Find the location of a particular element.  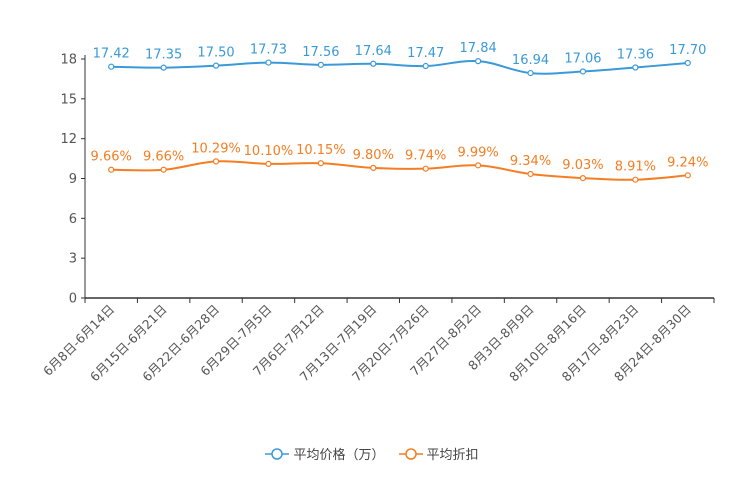

y-tick-label: 0 is located at coordinates (73, 299).